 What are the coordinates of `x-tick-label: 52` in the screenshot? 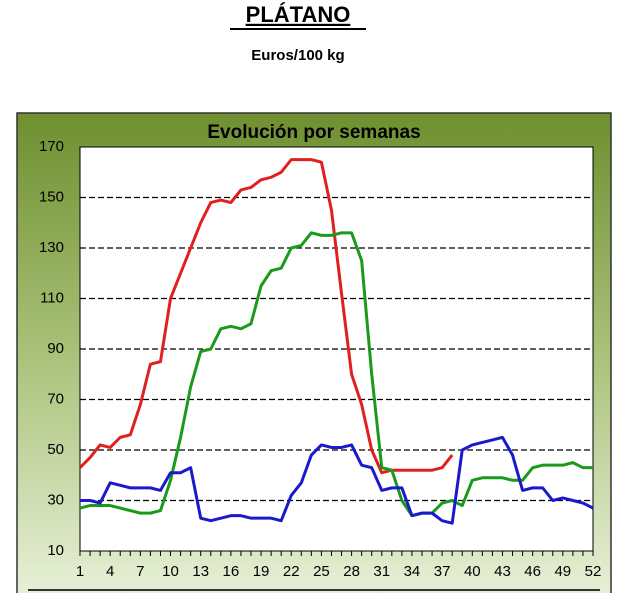 It's located at (593, 571).